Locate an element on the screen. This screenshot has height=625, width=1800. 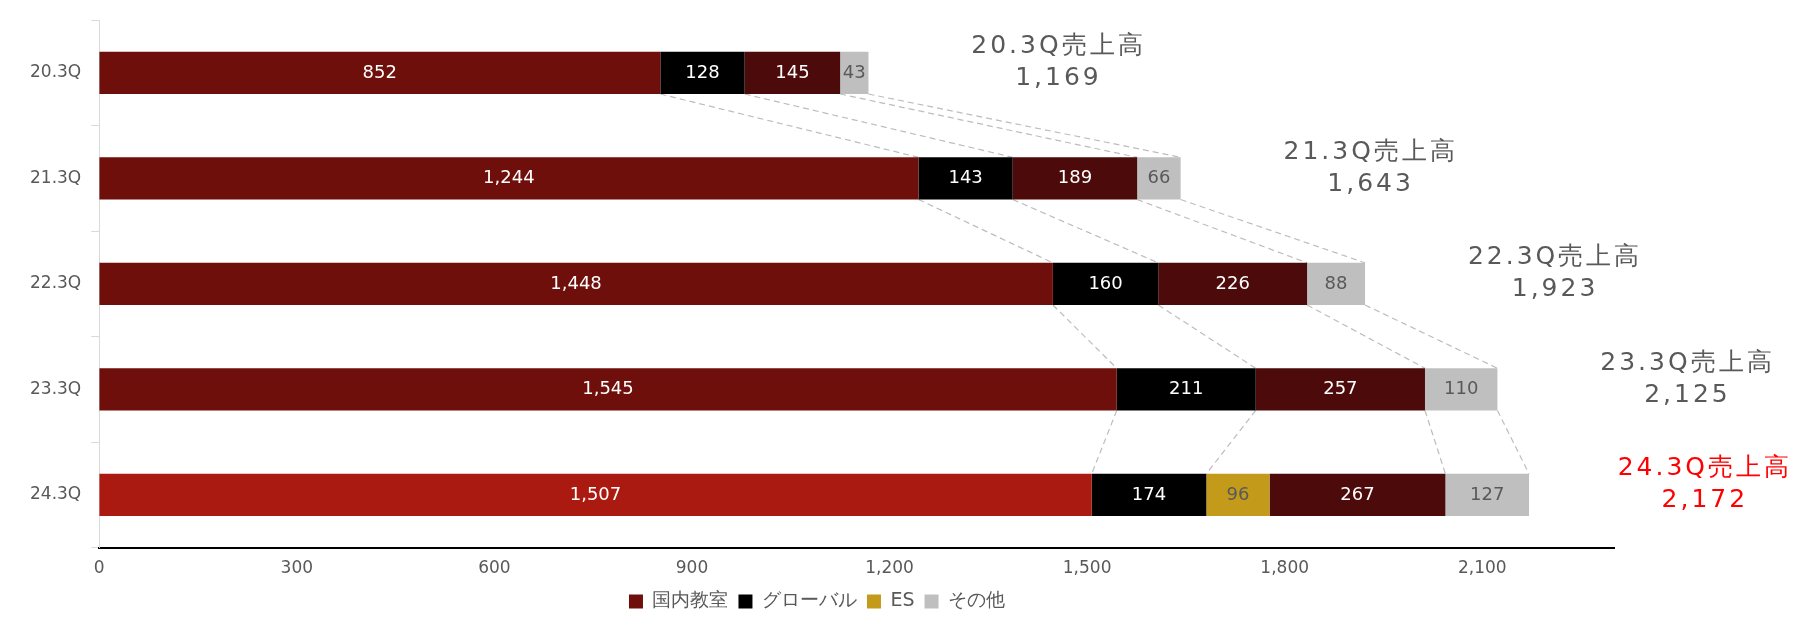
y-tick-label: 21.3Q is located at coordinates (56, 176).